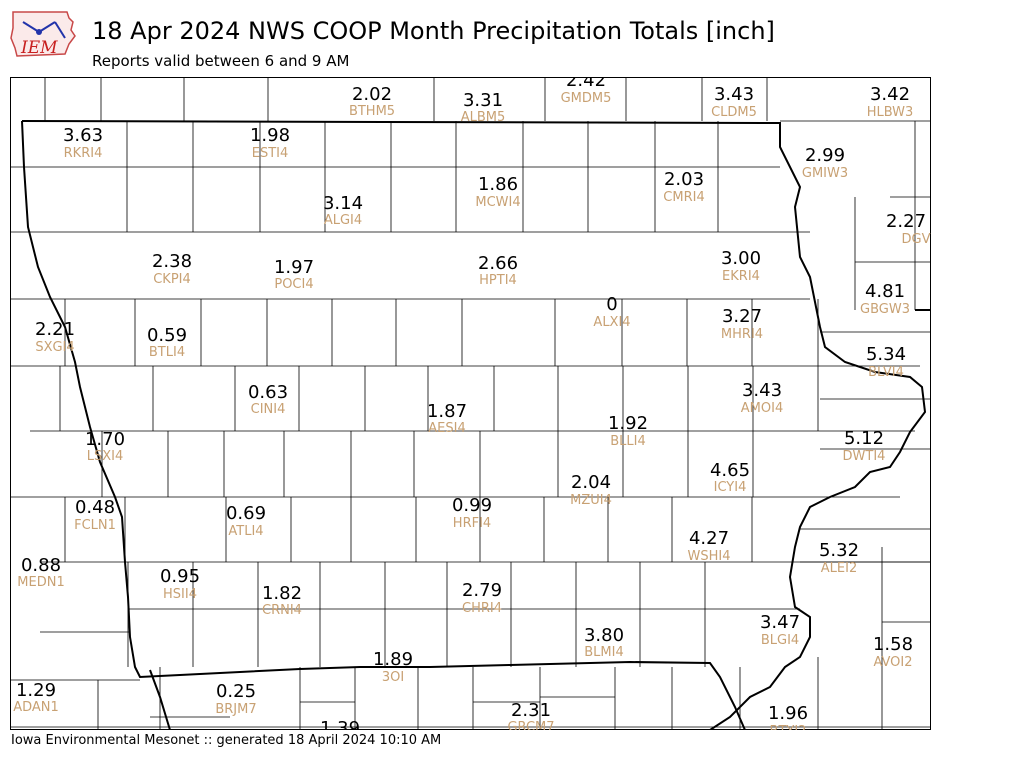 The height and width of the screenshot is (768, 1024). What do you see at coordinates (586, 98) in the screenshot?
I see `svg-text: GMDM5` at bounding box center [586, 98].